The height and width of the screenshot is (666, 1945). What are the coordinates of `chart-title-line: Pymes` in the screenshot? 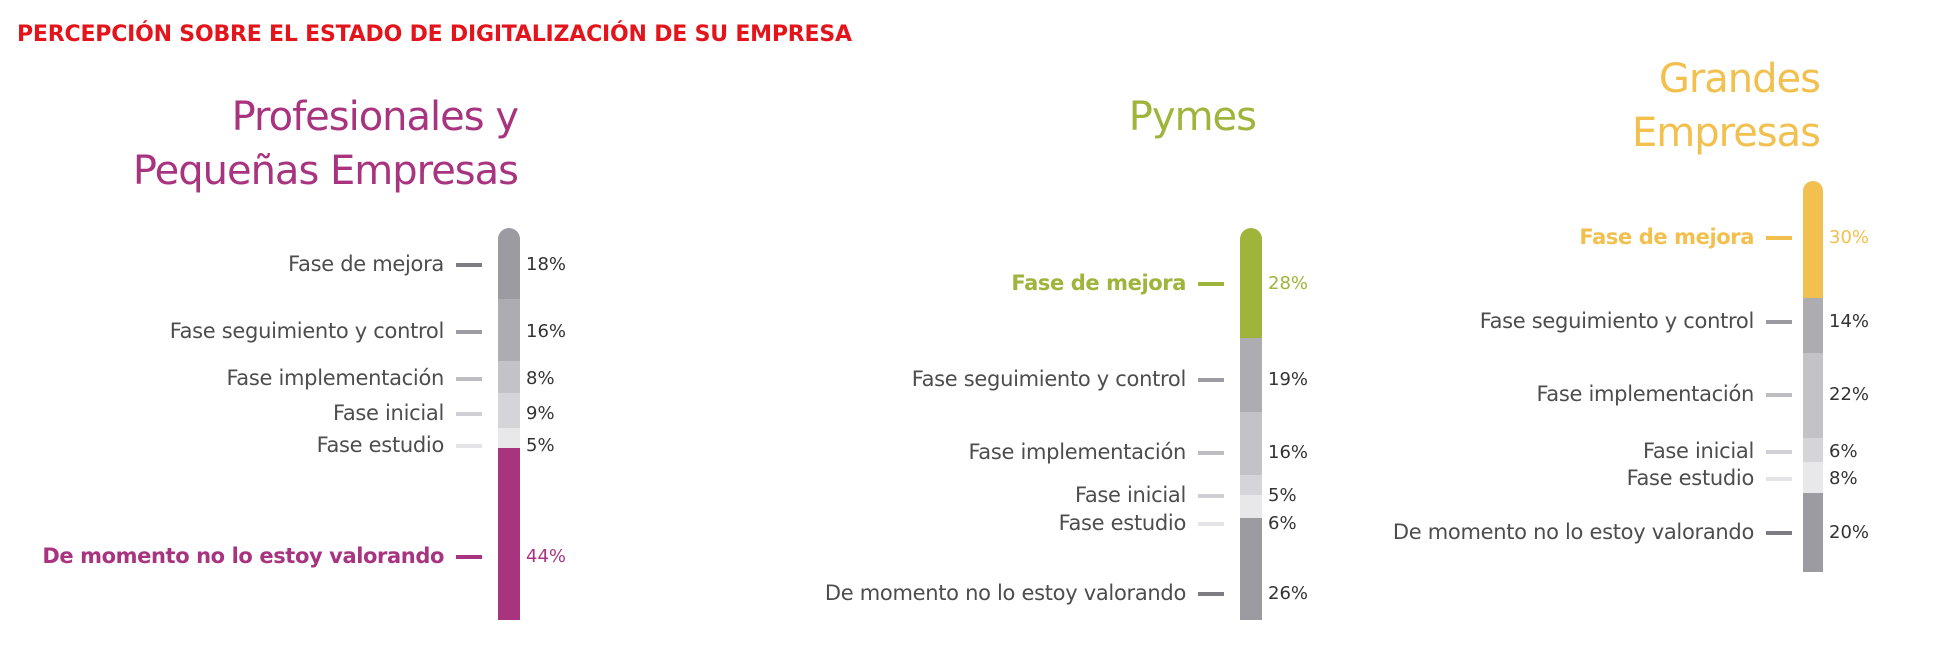 It's located at (1192, 117).